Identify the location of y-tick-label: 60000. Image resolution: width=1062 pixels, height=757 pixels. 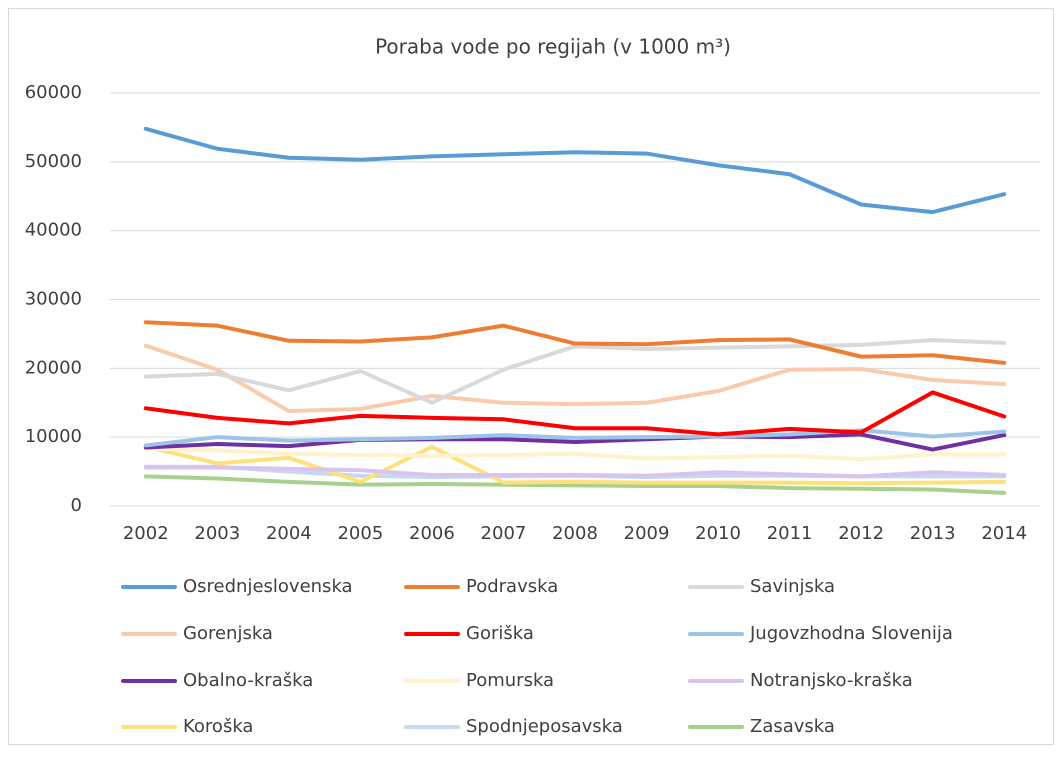
(53, 92).